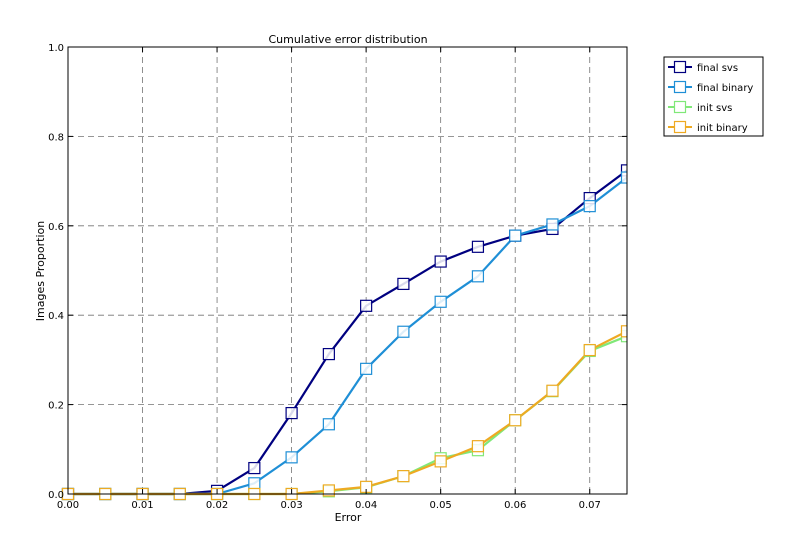 The width and height of the screenshot is (794, 559). I want to click on x-tick-label: 0.00, so click(68, 505).